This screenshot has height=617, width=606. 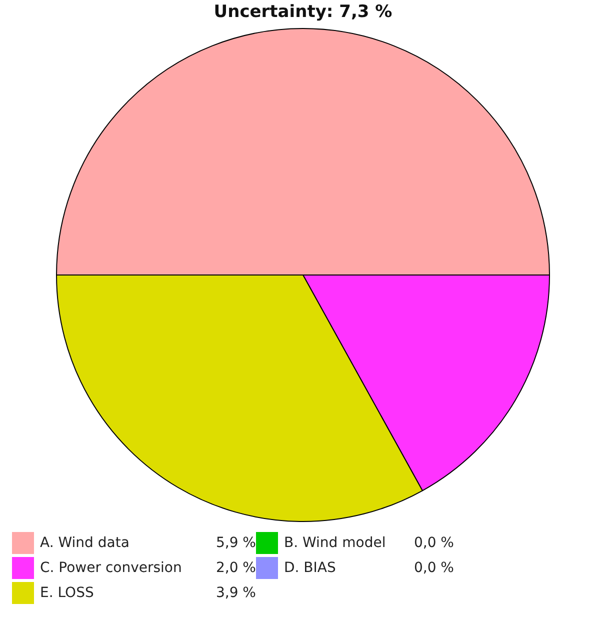 I want to click on legend-label: B. Wind model, so click(x=335, y=543).